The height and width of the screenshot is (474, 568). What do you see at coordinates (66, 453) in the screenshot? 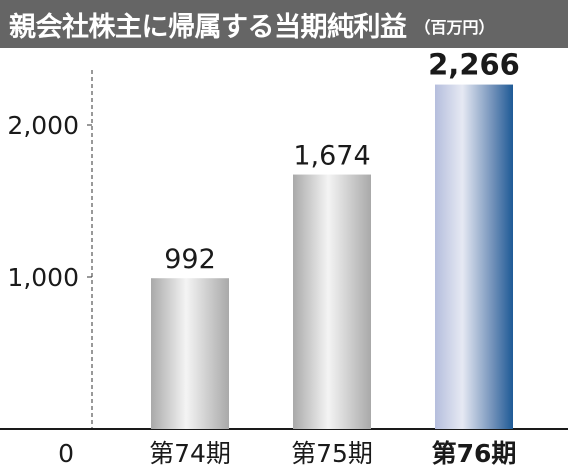
I see `y-tick-label: 0` at bounding box center [66, 453].